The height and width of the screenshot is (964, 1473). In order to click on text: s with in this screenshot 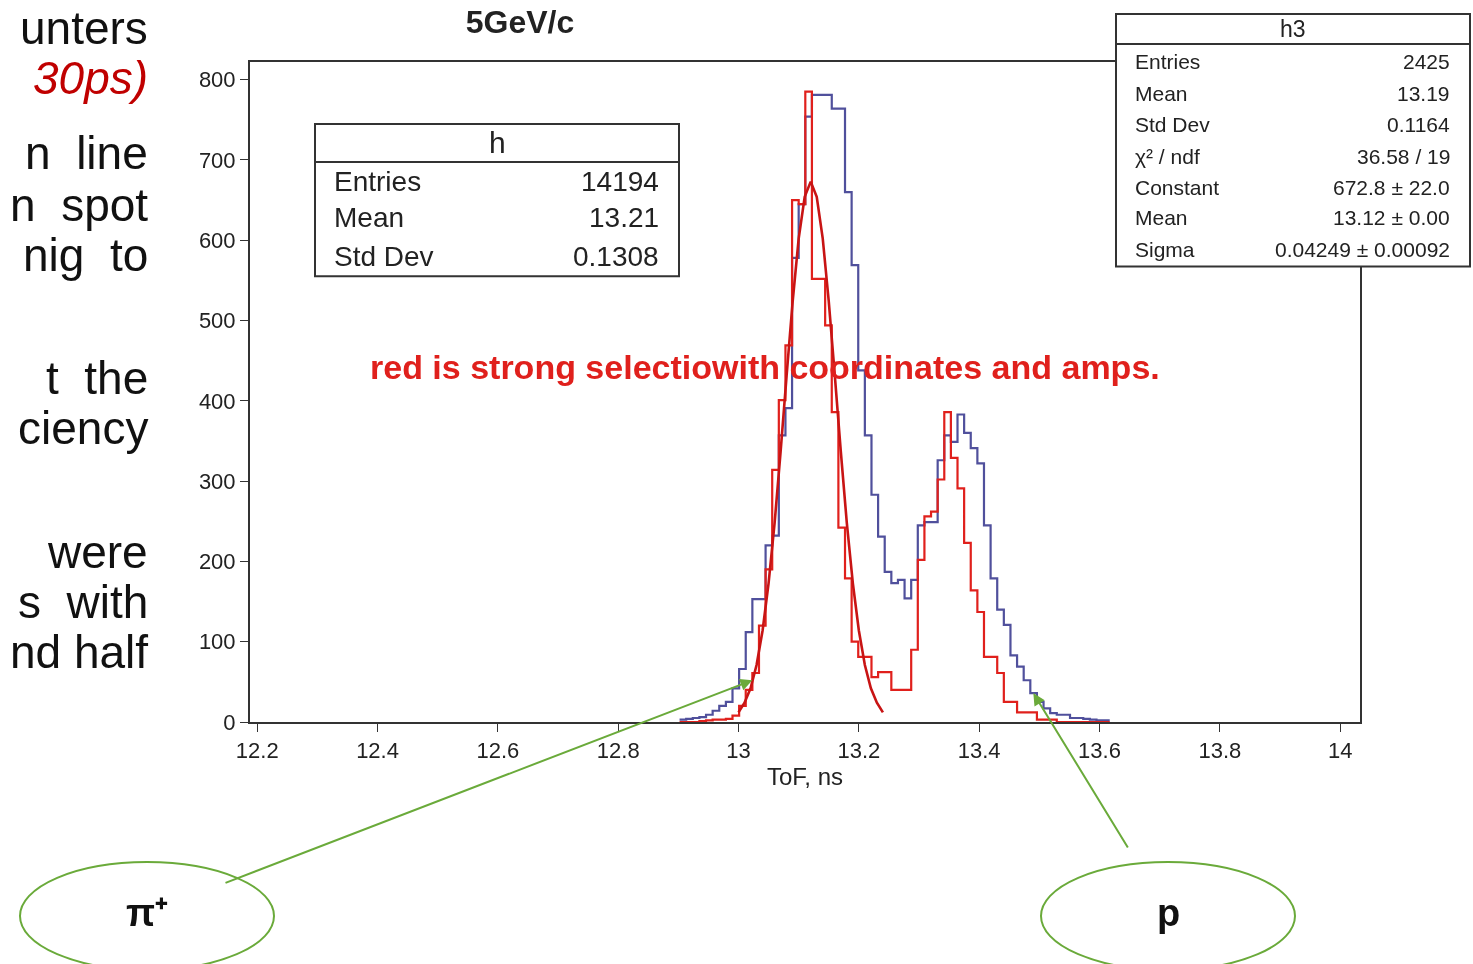, I will do `click(83, 602)`.